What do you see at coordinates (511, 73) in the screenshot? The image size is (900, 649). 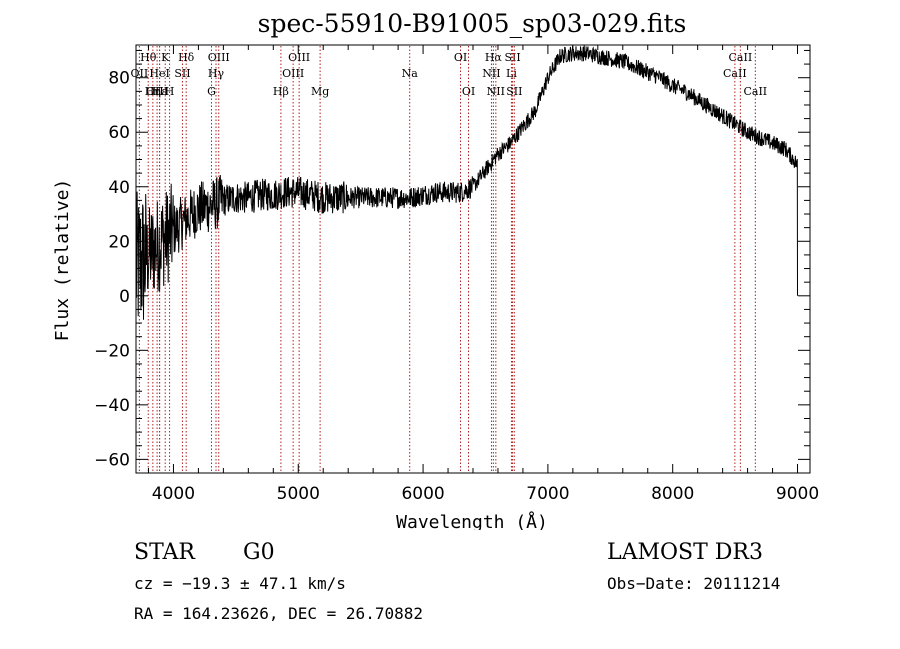 I see `line-marker-label: Li` at bounding box center [511, 73].